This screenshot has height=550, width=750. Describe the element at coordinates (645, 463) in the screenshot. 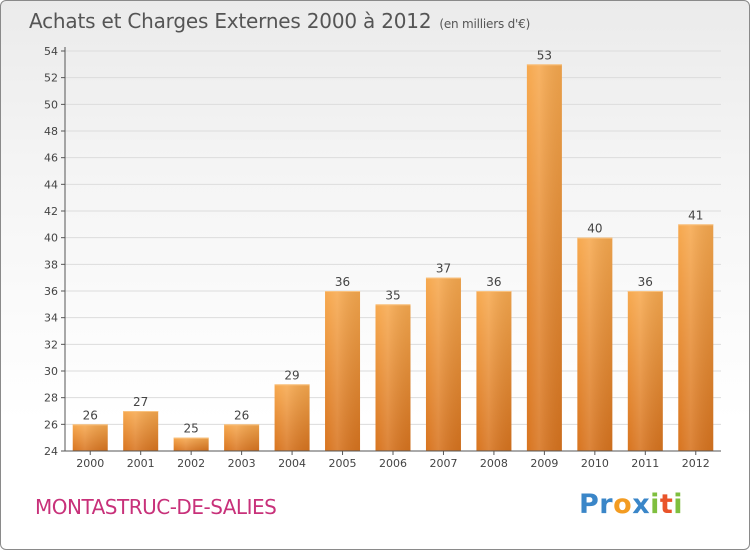

I see `x-tick-label: 2011` at that location.